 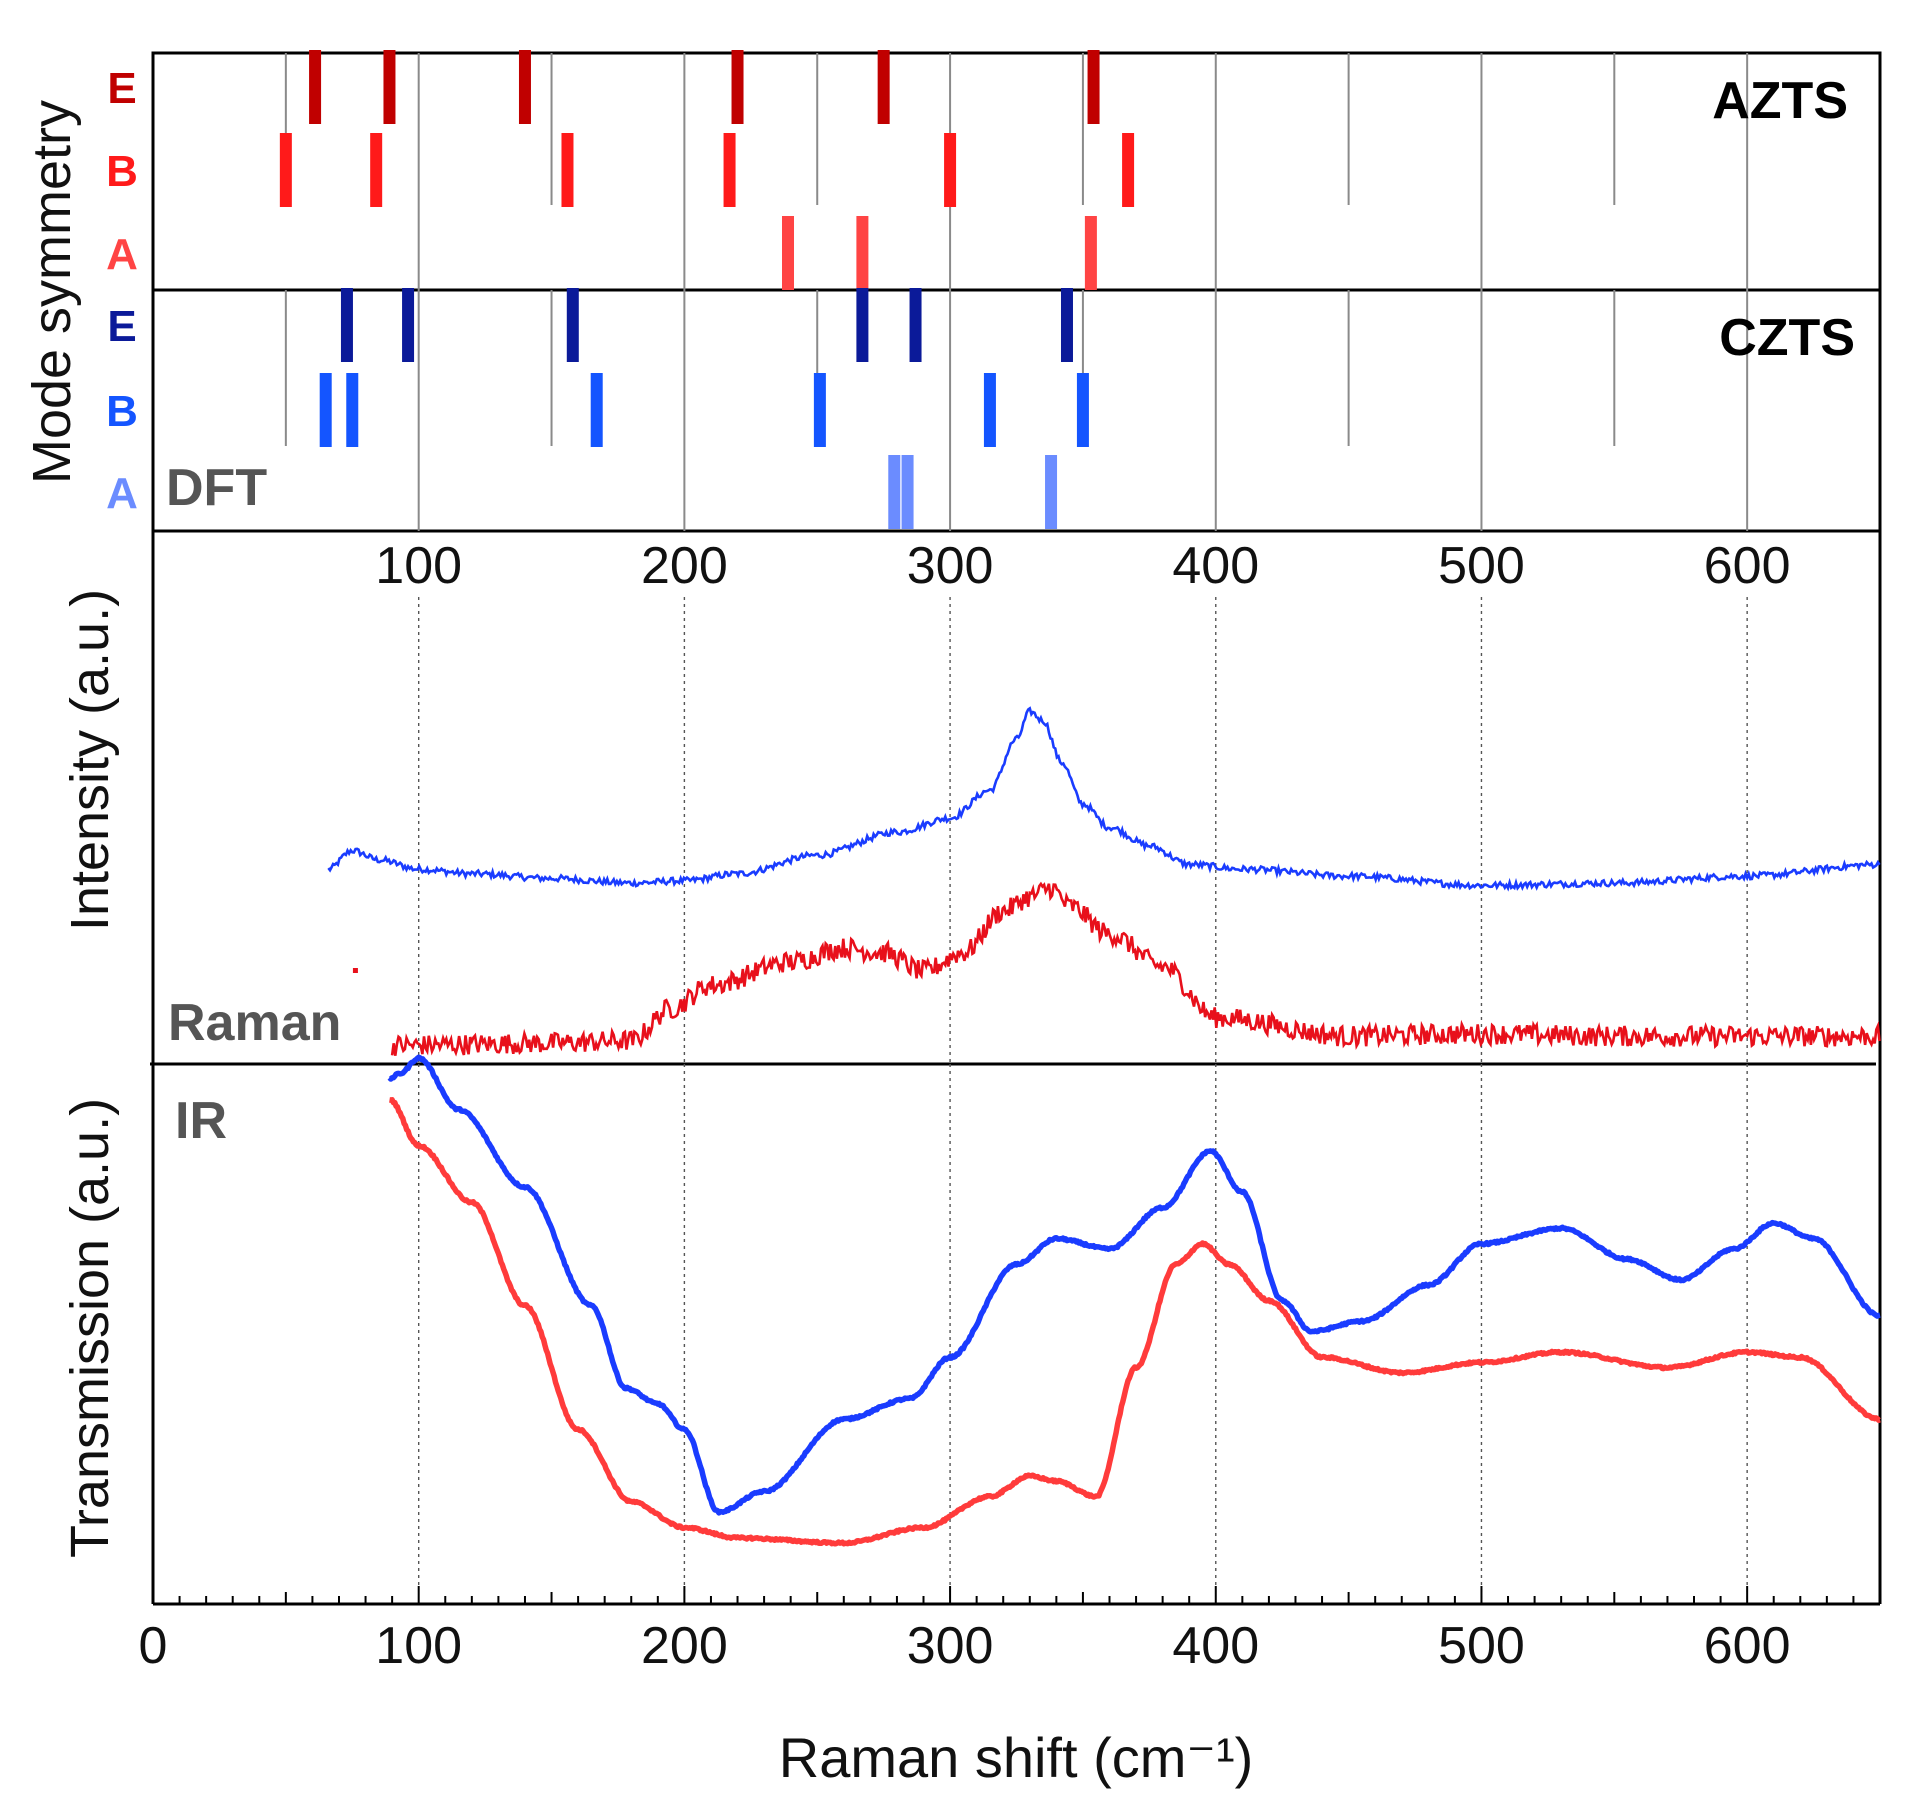 What do you see at coordinates (1215, 566) in the screenshot?
I see `top-tick-label: 400` at bounding box center [1215, 566].